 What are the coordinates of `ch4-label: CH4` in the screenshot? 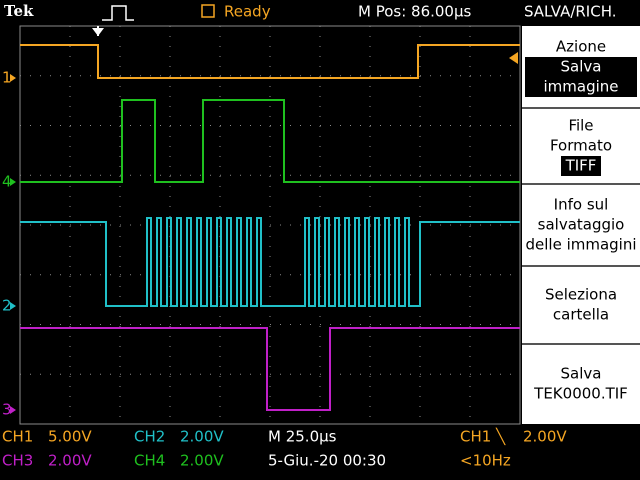 It's located at (149, 461).